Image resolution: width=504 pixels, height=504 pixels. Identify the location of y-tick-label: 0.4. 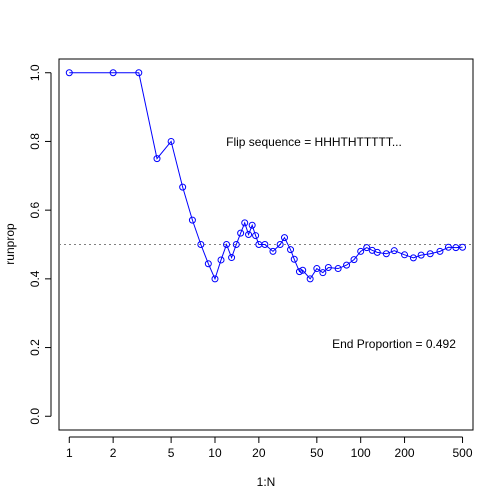
(35, 278).